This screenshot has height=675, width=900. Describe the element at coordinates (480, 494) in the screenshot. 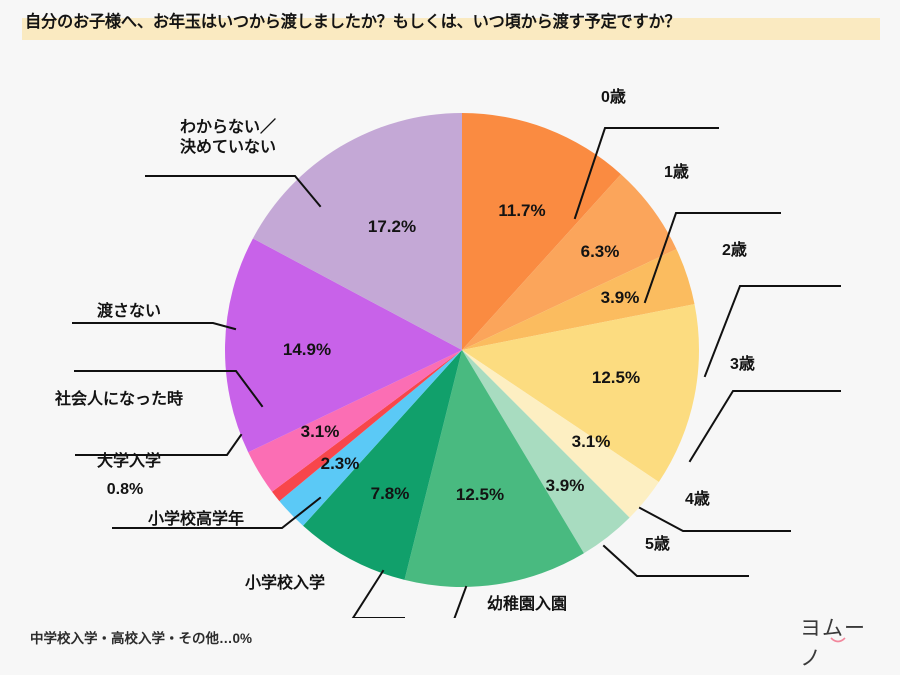

I see `slice-percent-kindergarten: 12.5%` at that location.